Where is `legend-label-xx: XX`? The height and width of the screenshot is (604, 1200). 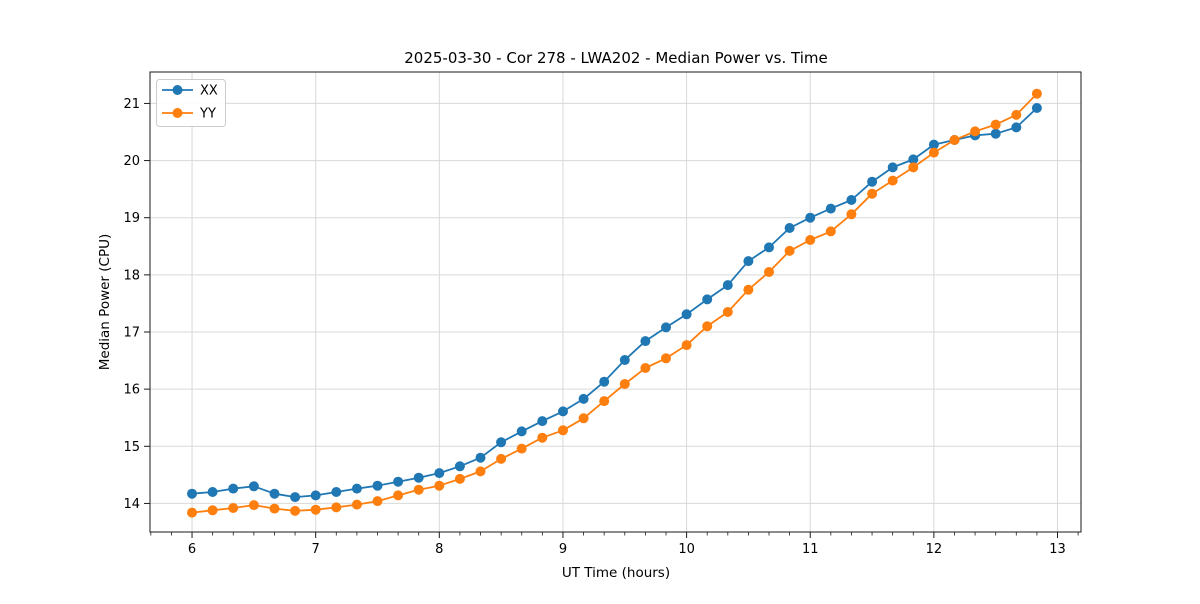
legend-label-xx: XX is located at coordinates (209, 91).